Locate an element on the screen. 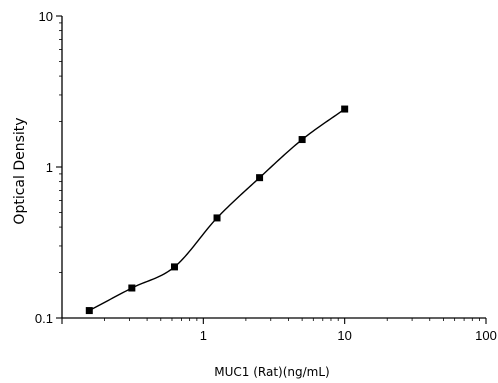 The image size is (498, 383). y-tick-label: 0.1 is located at coordinates (44, 318).